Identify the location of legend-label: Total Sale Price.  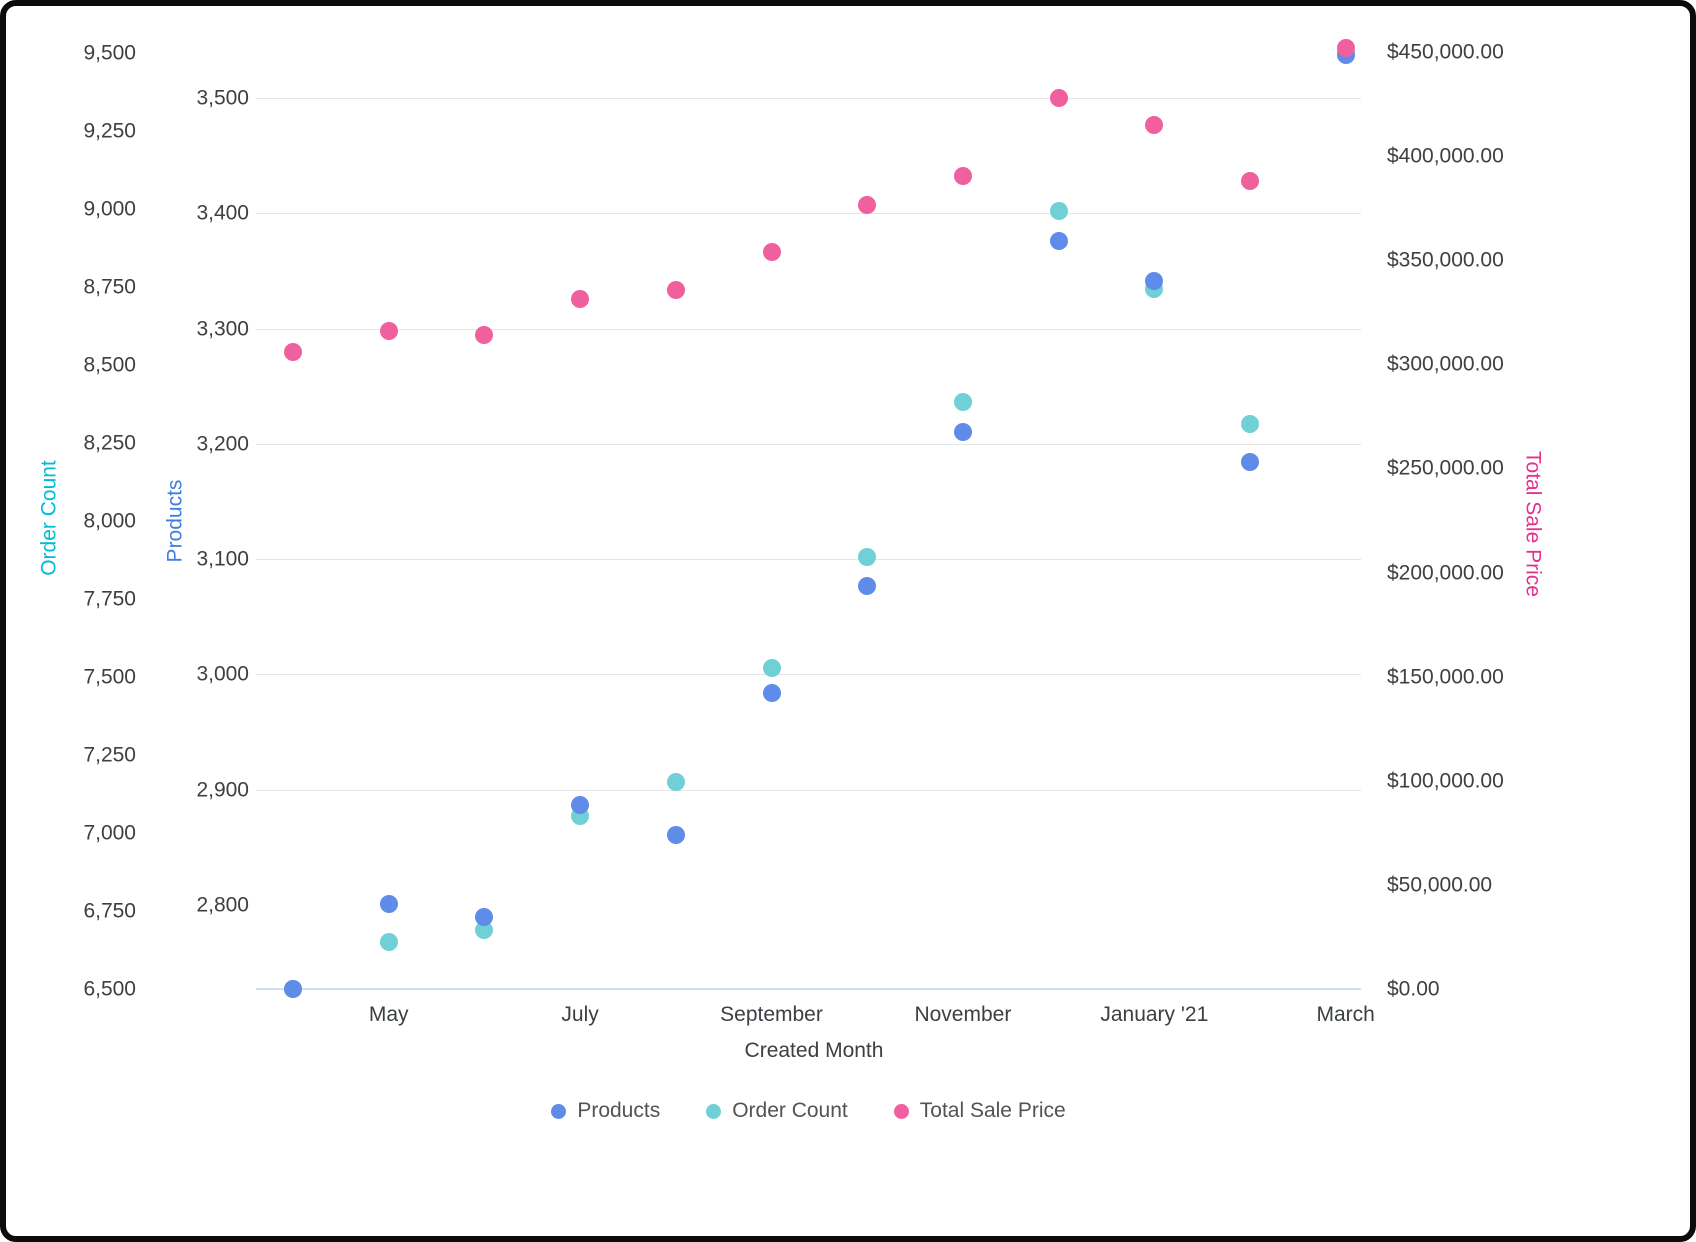
(992, 1110).